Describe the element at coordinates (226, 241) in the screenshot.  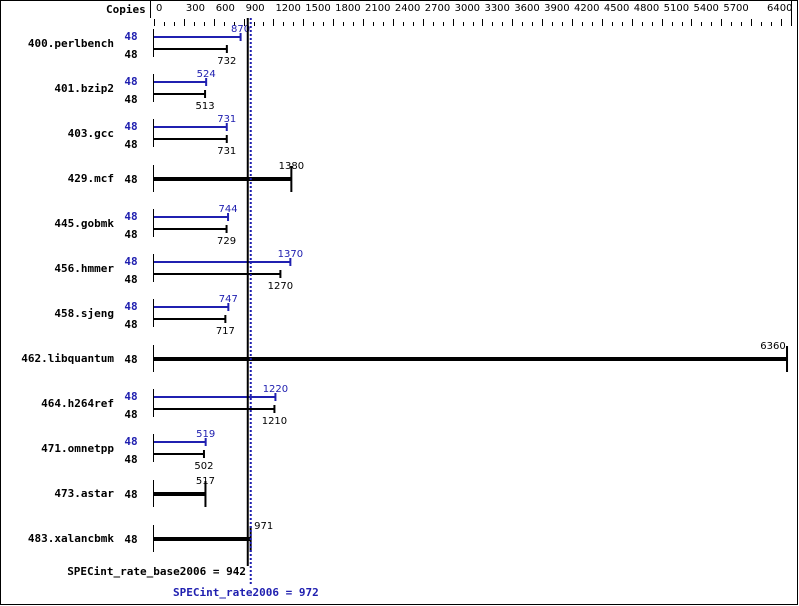
I see `base-value-label: 729` at that location.